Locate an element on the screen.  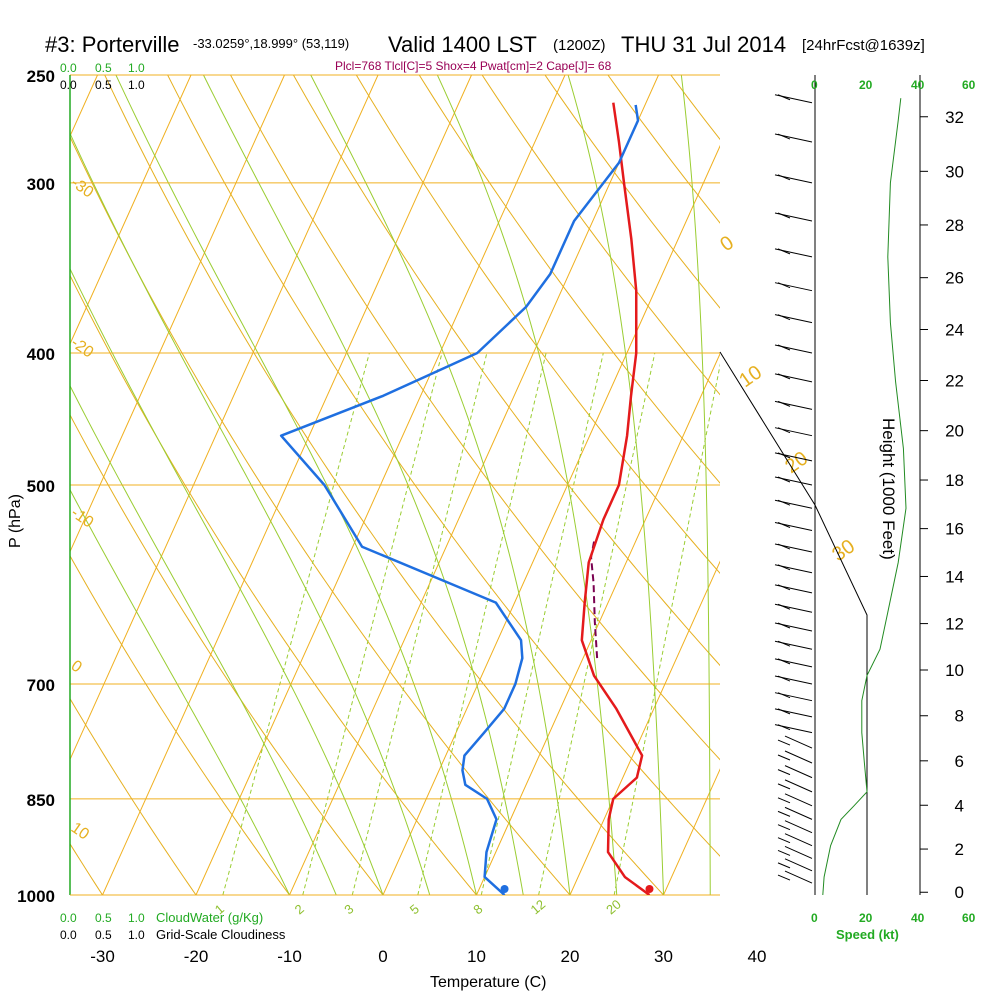
speed-bottom-40: 40 is located at coordinates (918, 918).